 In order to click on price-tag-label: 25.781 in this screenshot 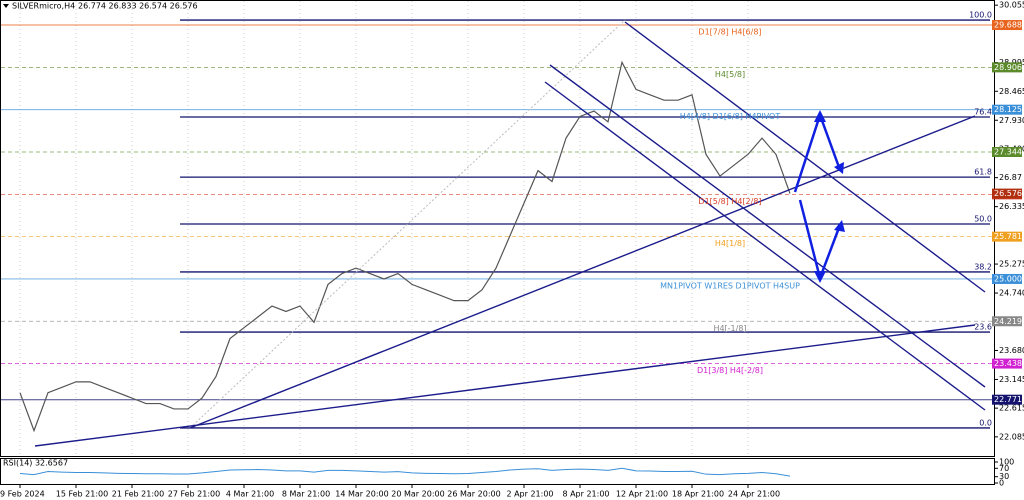, I will do `click(1008, 236)`.